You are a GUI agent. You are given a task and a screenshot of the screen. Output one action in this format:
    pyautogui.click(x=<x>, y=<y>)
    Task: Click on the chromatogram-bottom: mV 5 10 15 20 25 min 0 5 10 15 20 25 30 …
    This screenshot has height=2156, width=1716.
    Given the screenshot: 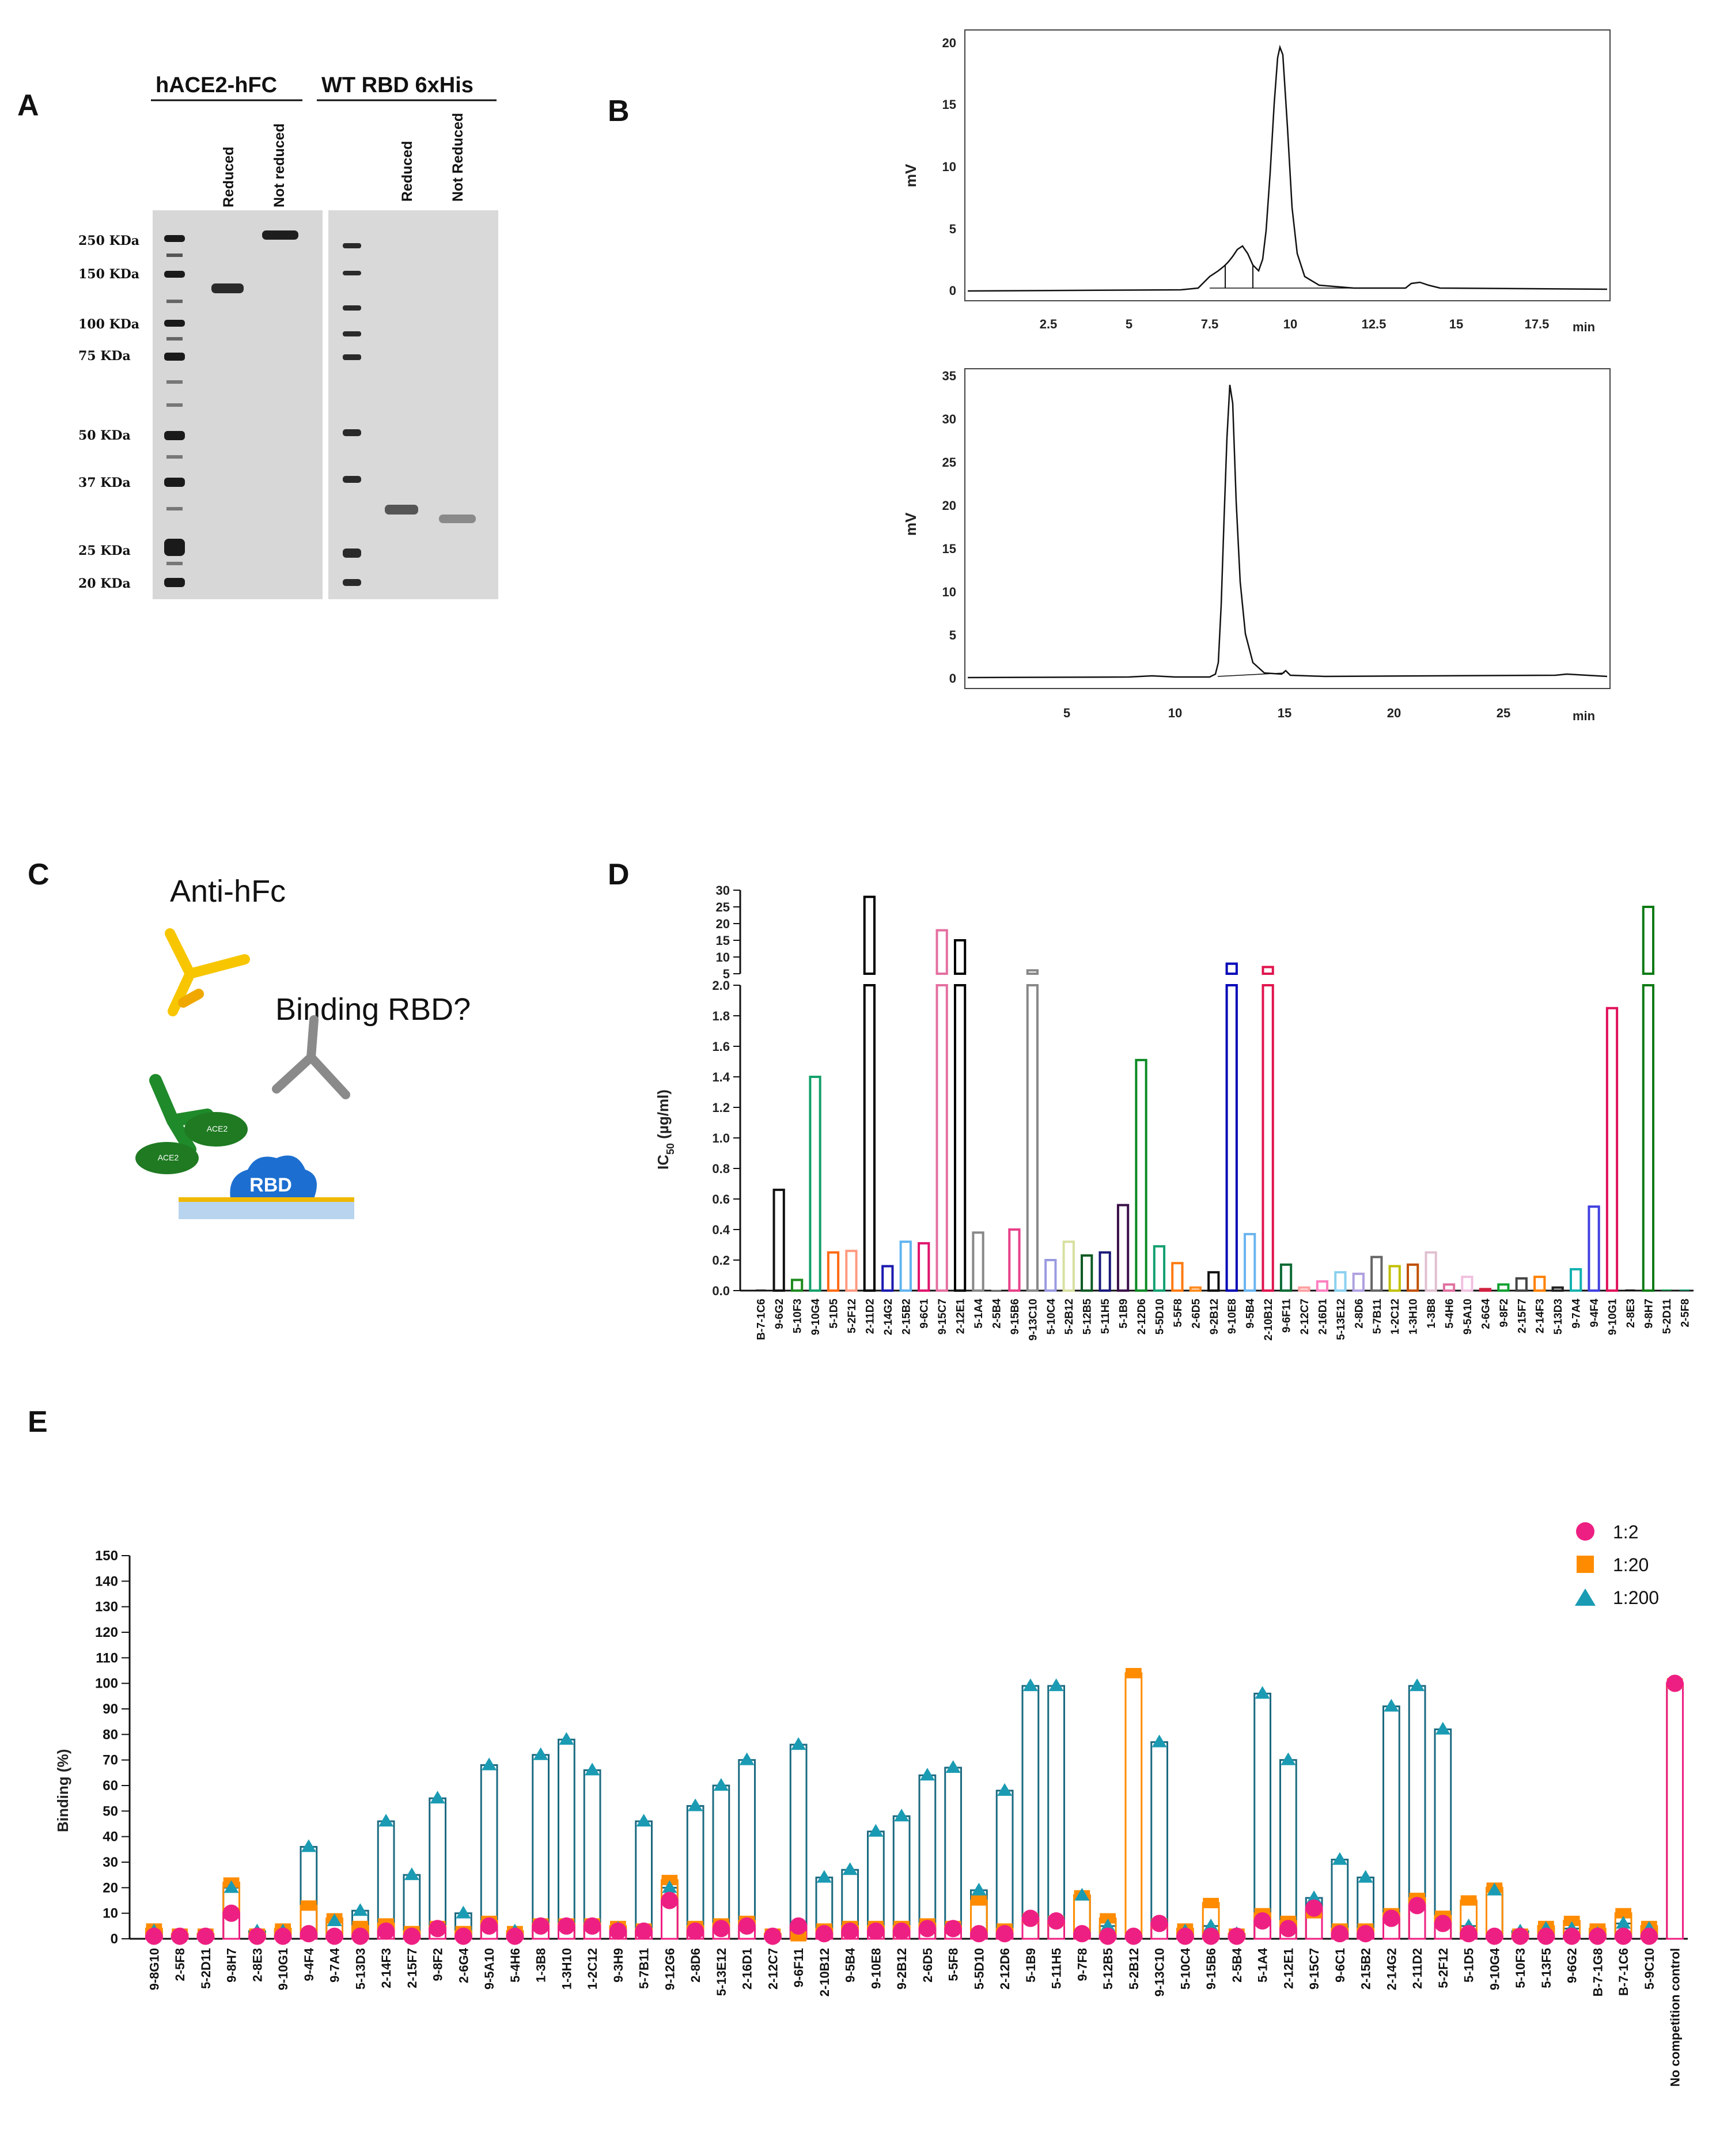 What is the action you would take?
    pyautogui.click(x=1257, y=545)
    